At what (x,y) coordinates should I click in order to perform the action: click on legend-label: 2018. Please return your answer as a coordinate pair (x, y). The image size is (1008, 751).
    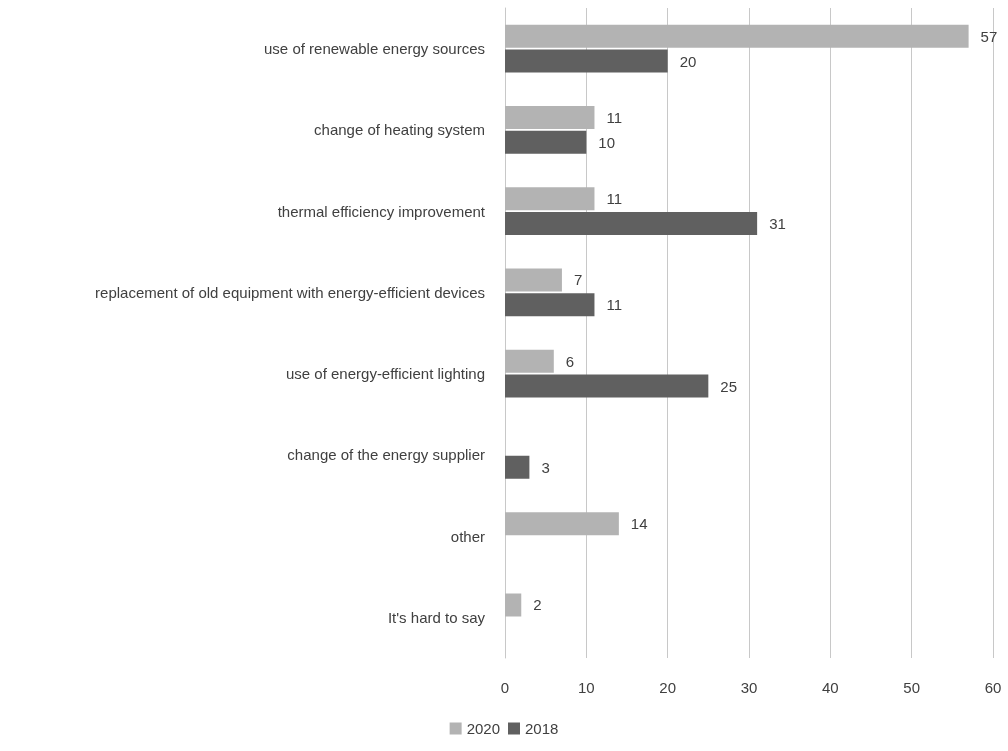
    Looking at the image, I should click on (542, 728).